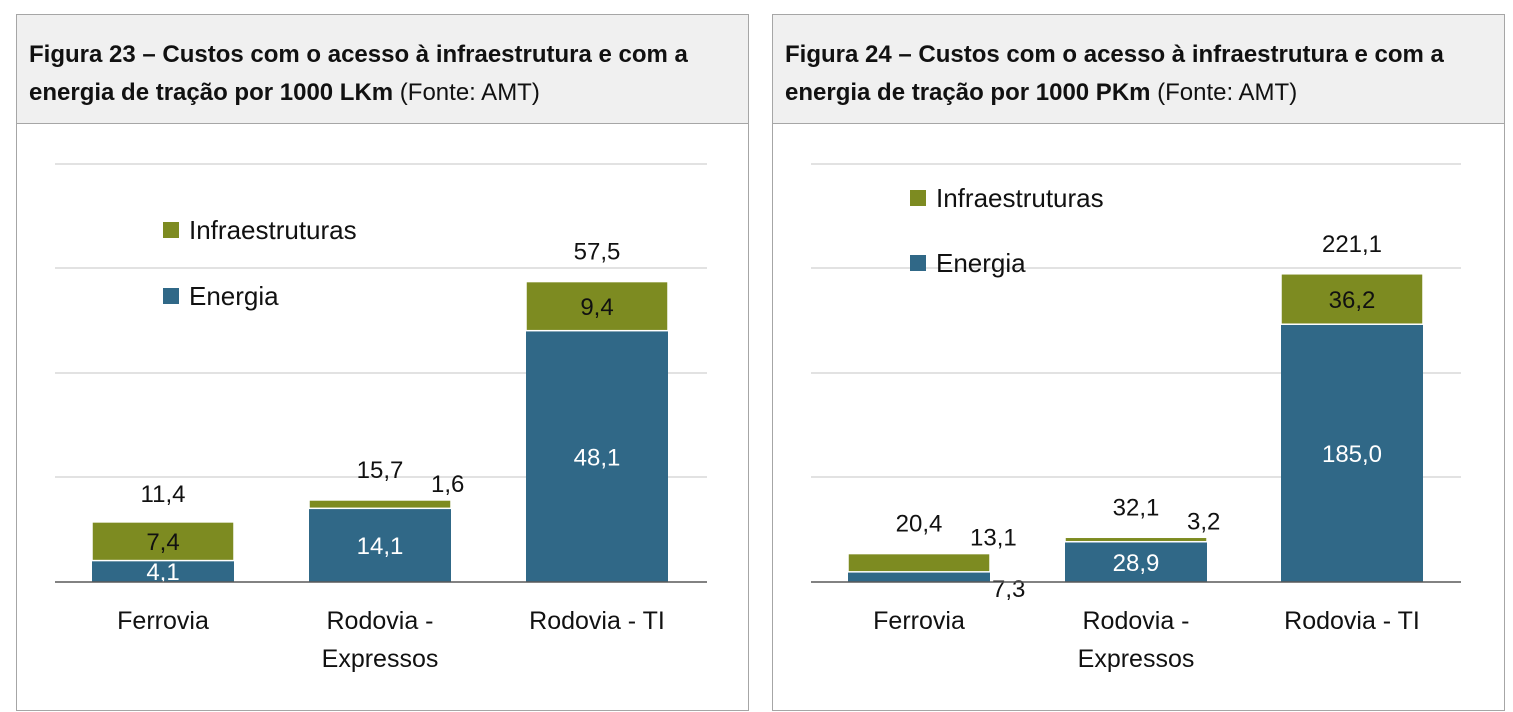 Image resolution: width=1513 pixels, height=712 pixels. Describe the element at coordinates (447, 484) in the screenshot. I see `data-label-infraestruturas: 1,6` at that location.